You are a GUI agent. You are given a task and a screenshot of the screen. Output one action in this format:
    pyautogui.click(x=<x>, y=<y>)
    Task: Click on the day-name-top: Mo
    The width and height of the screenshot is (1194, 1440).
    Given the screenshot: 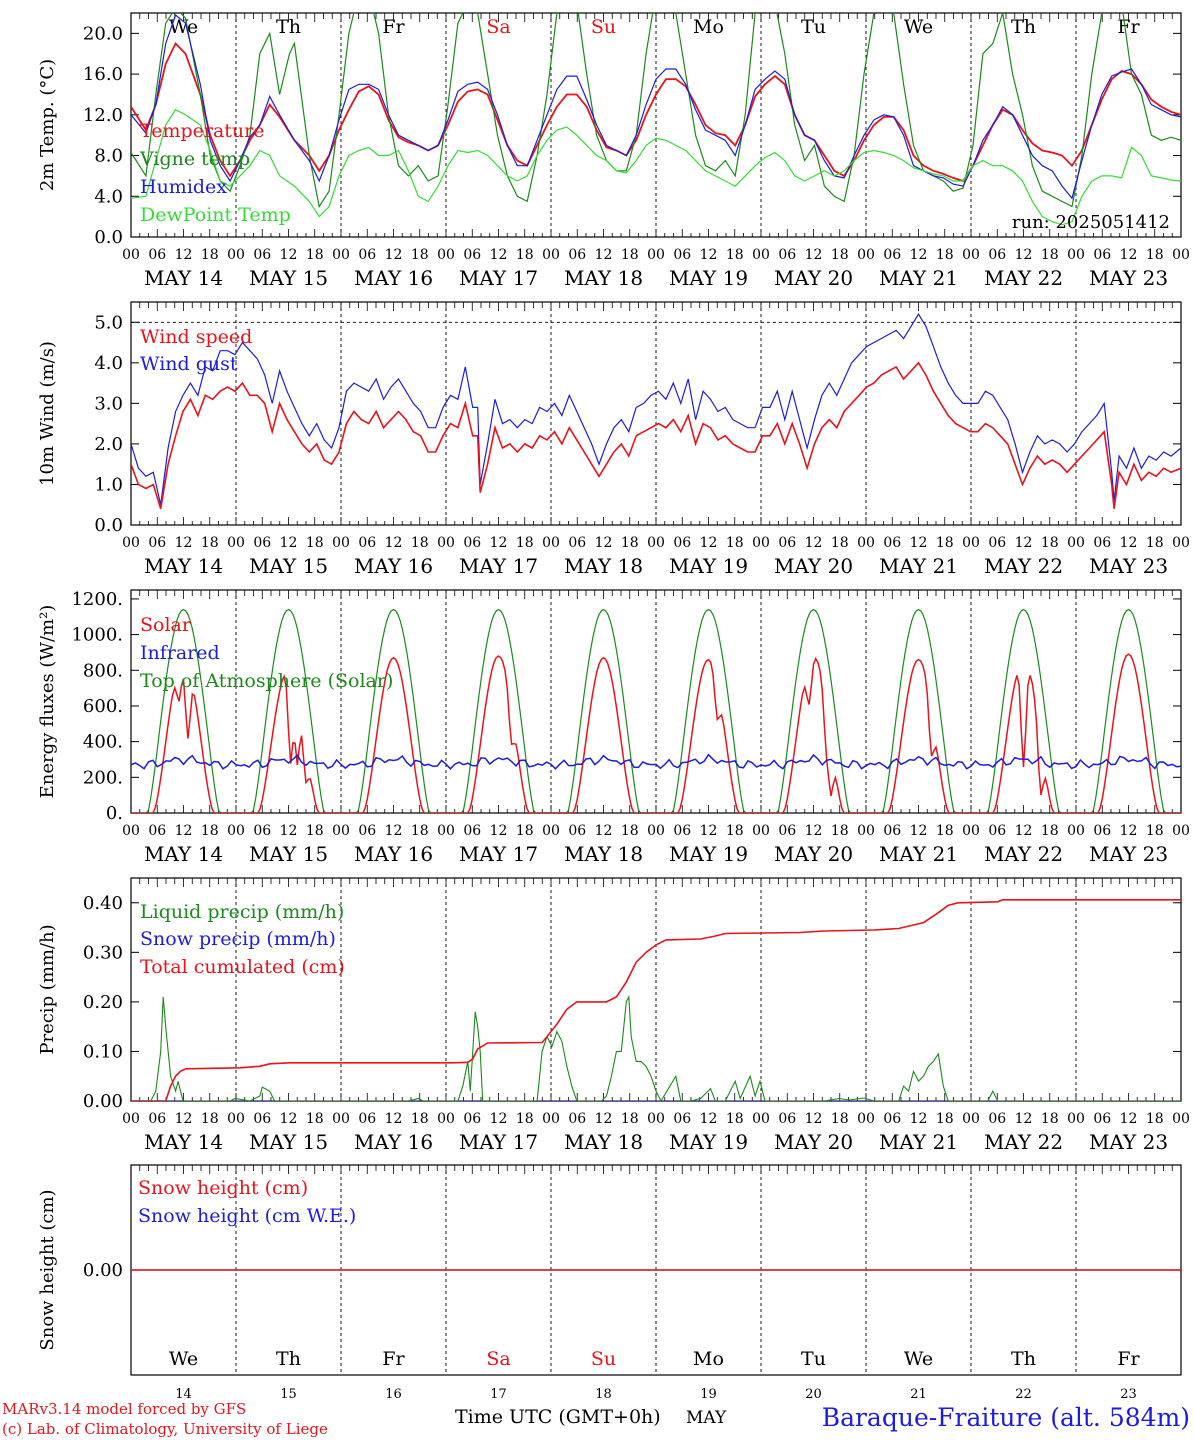 What is the action you would take?
    pyautogui.click(x=708, y=27)
    